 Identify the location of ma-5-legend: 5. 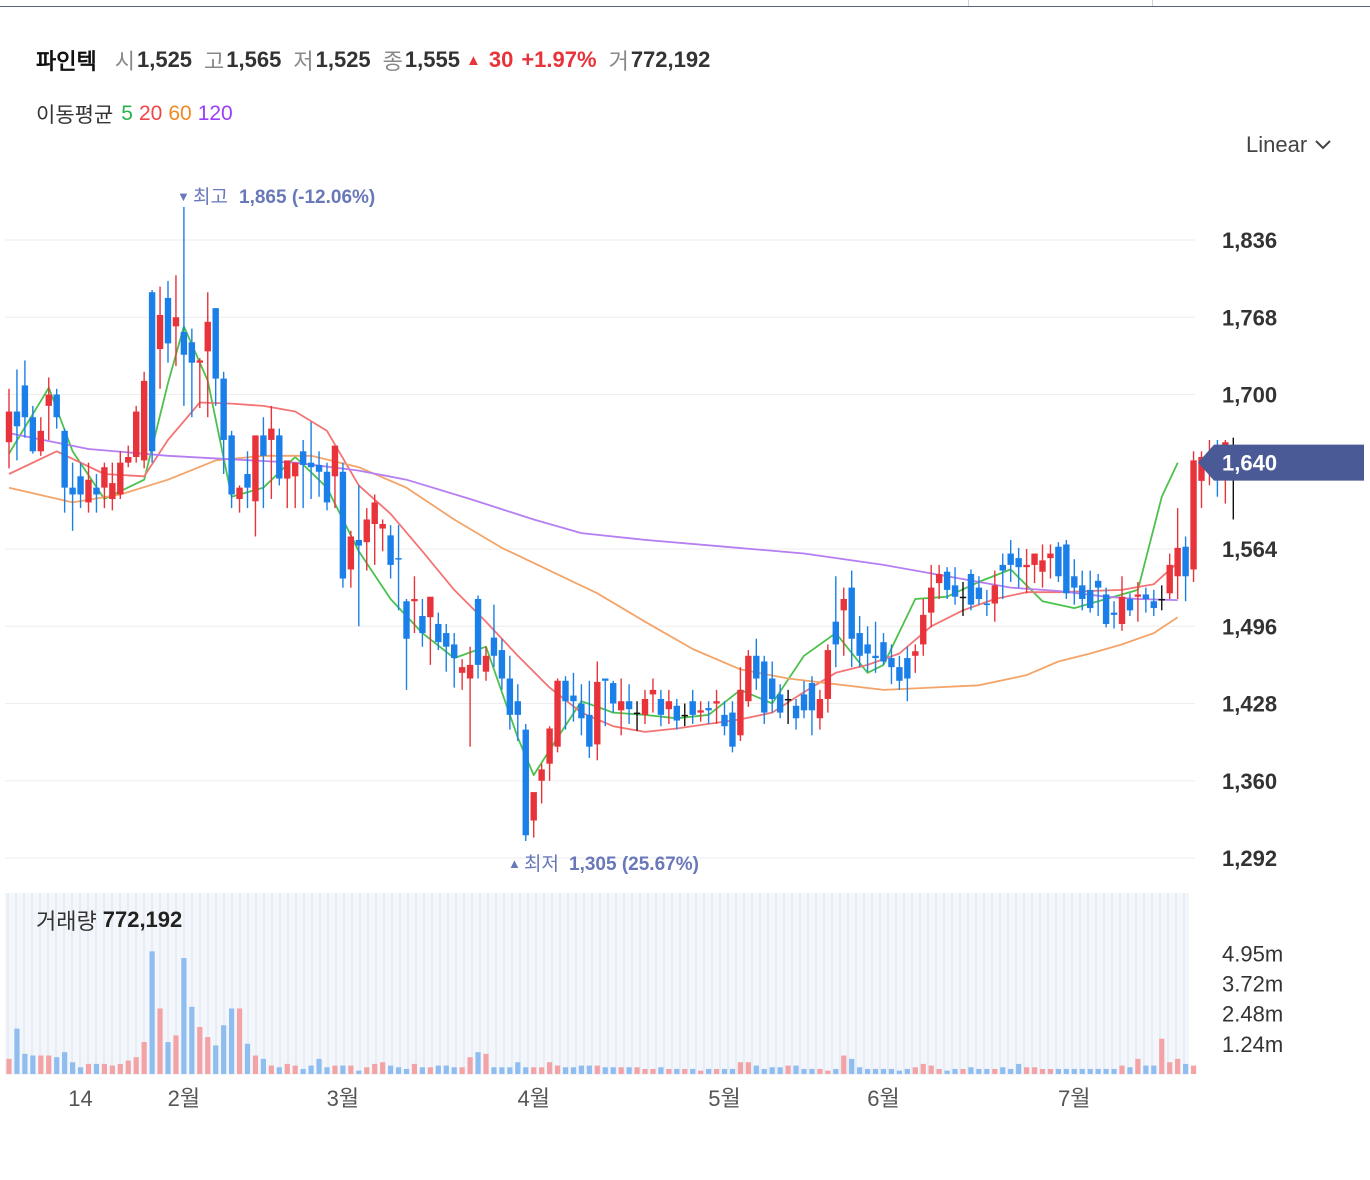
(127, 113).